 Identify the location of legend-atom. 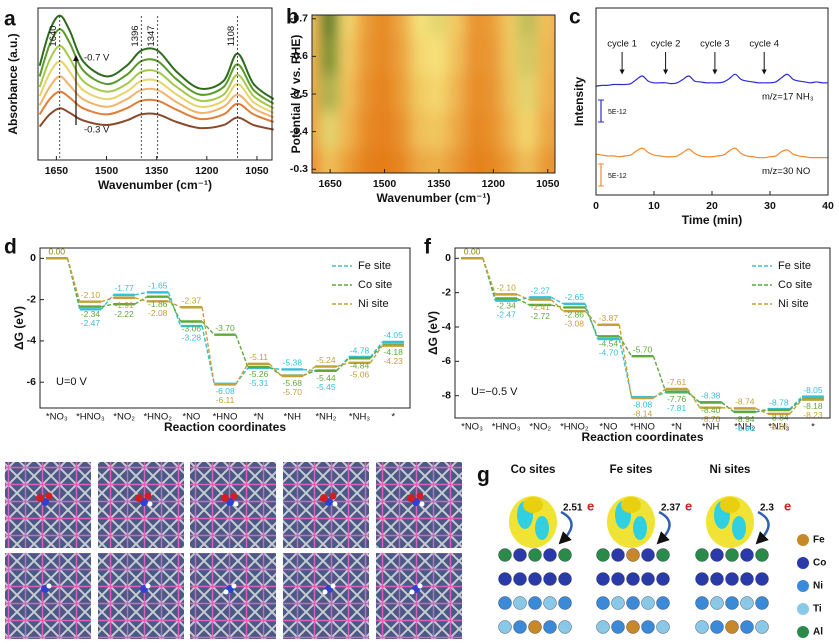
(803, 563).